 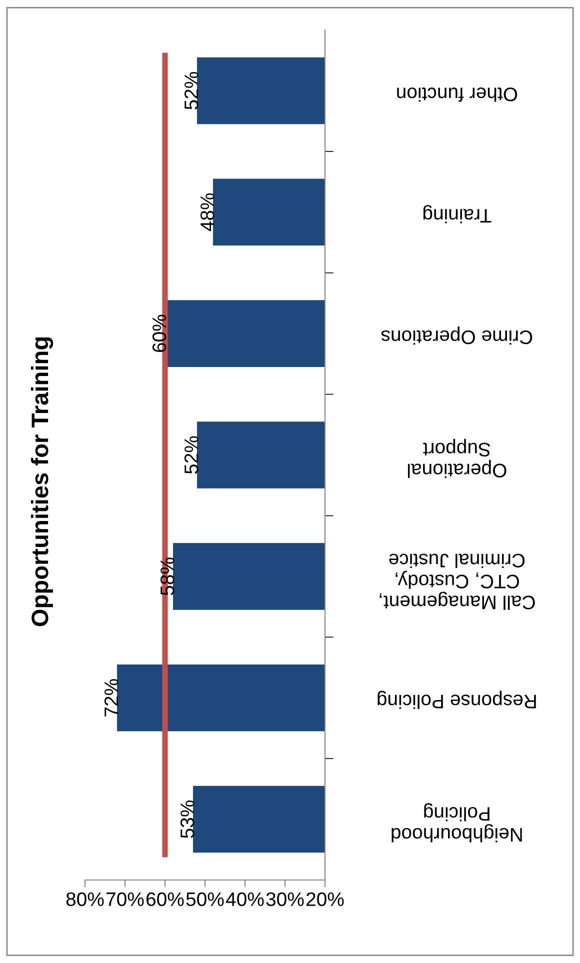 What do you see at coordinates (457, 95) in the screenshot?
I see `y-tick-label: Other function` at bounding box center [457, 95].